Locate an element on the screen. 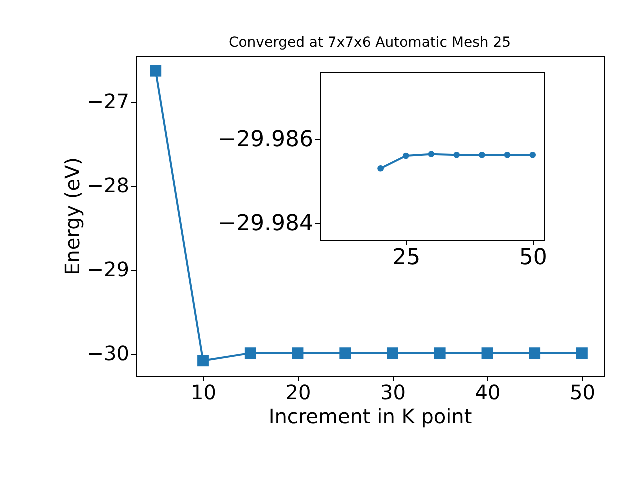 The width and height of the screenshot is (640, 480). x-tick-label: 40 is located at coordinates (488, 392).